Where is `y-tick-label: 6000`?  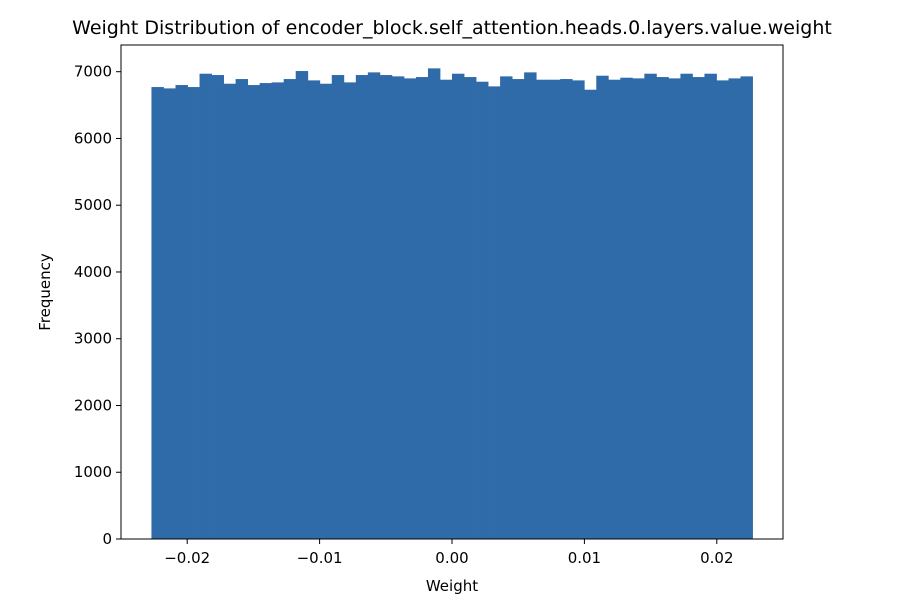
y-tick-label: 6000 is located at coordinates (93, 138).